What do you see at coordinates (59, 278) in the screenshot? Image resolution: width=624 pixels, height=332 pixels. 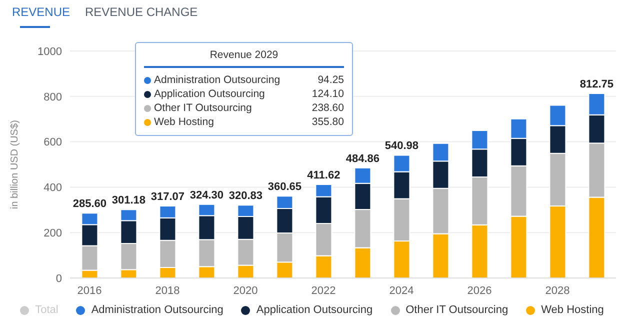 I see `y-tick-label: 0` at bounding box center [59, 278].